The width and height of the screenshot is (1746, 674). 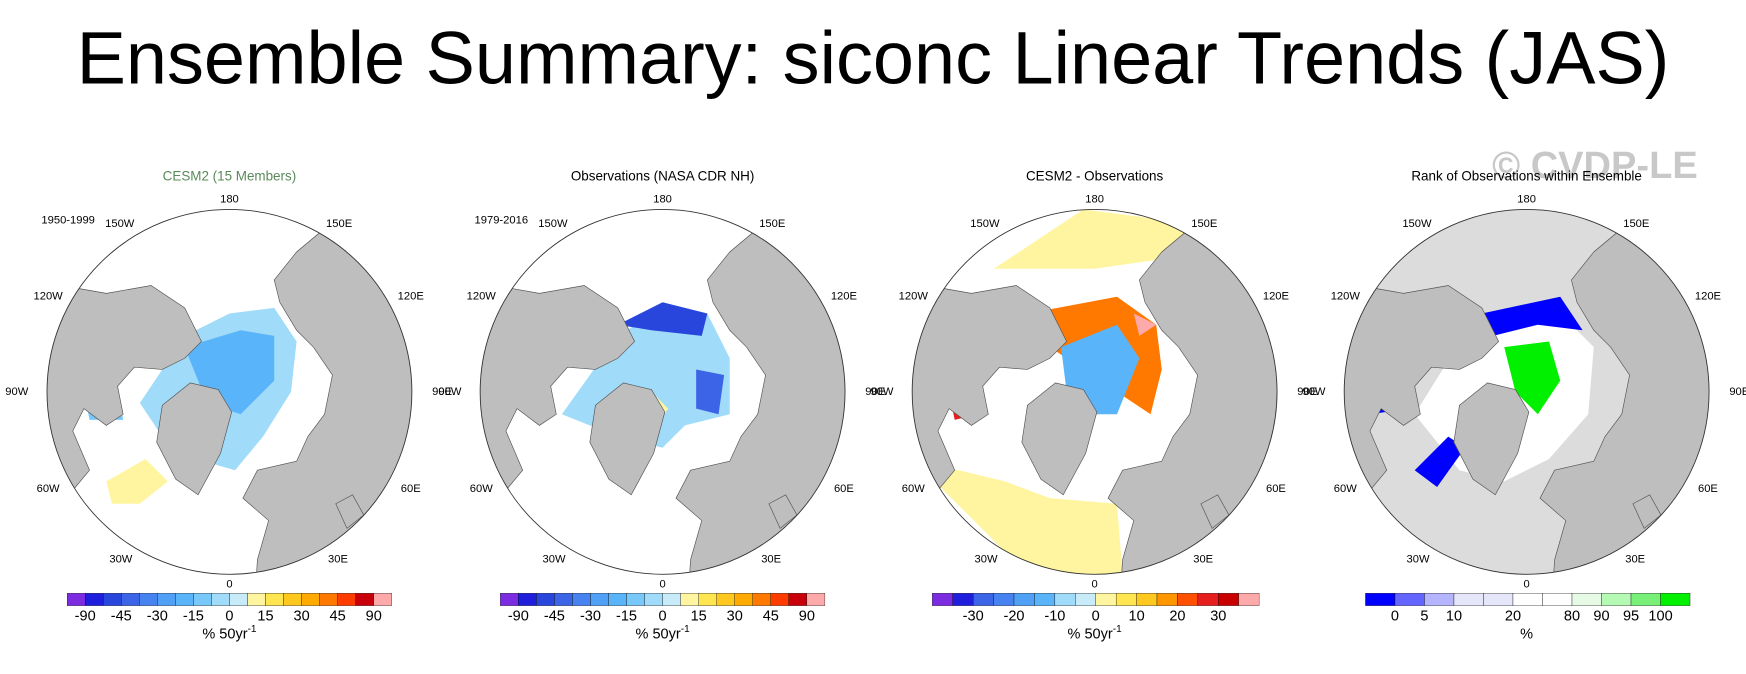 What do you see at coordinates (1054, 617) in the screenshot?
I see `colorbar-label: -10` at bounding box center [1054, 617].